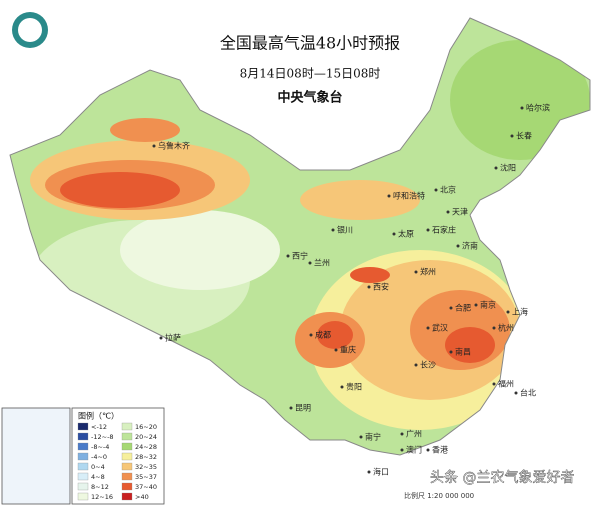 The height and width of the screenshot is (507, 600). What do you see at coordinates (99, 457) in the screenshot?
I see `legend-label: -4~0` at bounding box center [99, 457].